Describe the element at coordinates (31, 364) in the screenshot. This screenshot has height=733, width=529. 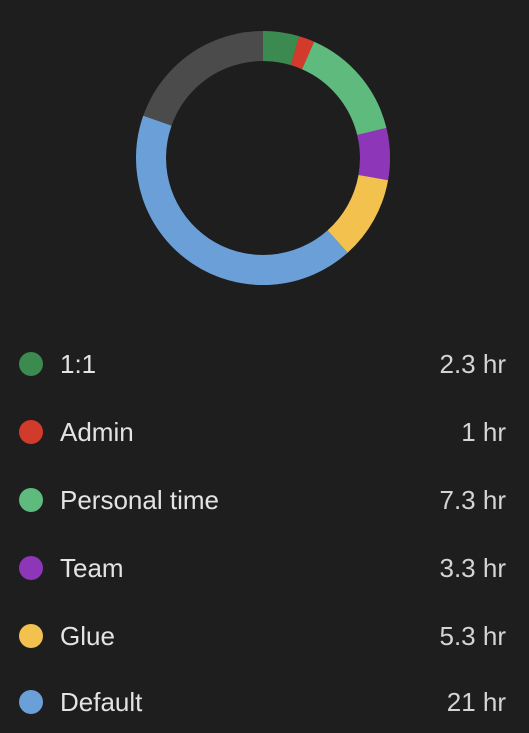
I see `legend-dot-one-on-one` at that location.